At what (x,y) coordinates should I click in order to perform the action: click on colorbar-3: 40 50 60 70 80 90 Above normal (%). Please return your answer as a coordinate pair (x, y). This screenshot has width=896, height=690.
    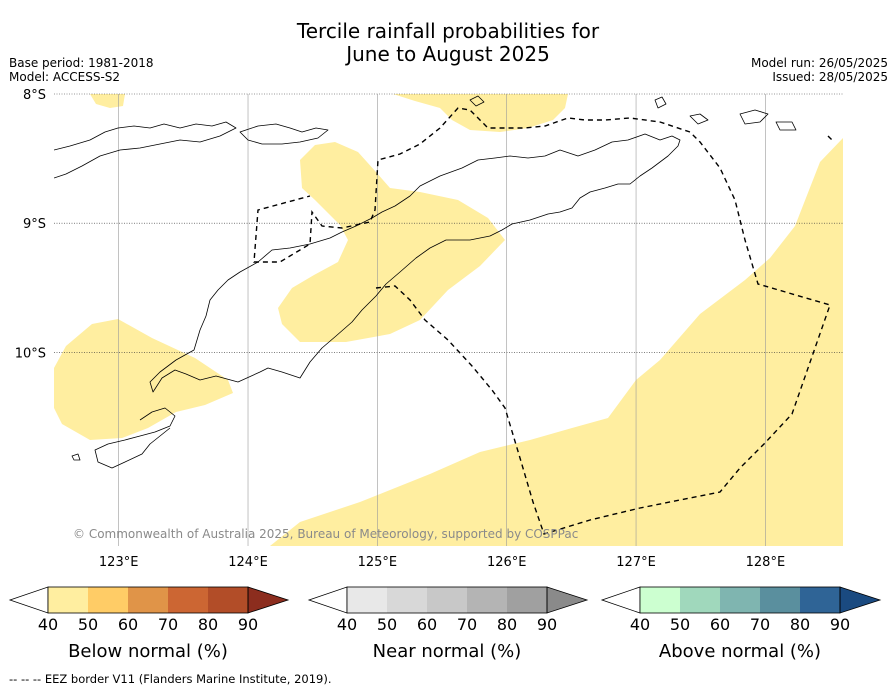
    Looking at the image, I should click on (741, 624).